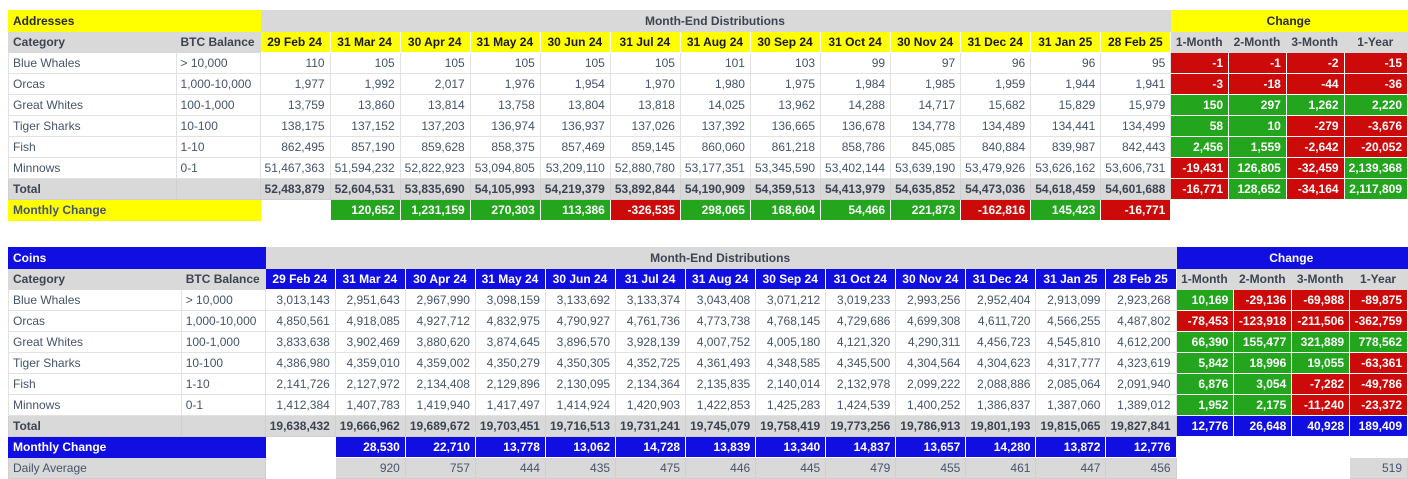 Image resolution: width=1408 pixels, height=479 pixels. Describe the element at coordinates (1001, 321) in the screenshot. I see `value-cell: 4,611,720` at that location.